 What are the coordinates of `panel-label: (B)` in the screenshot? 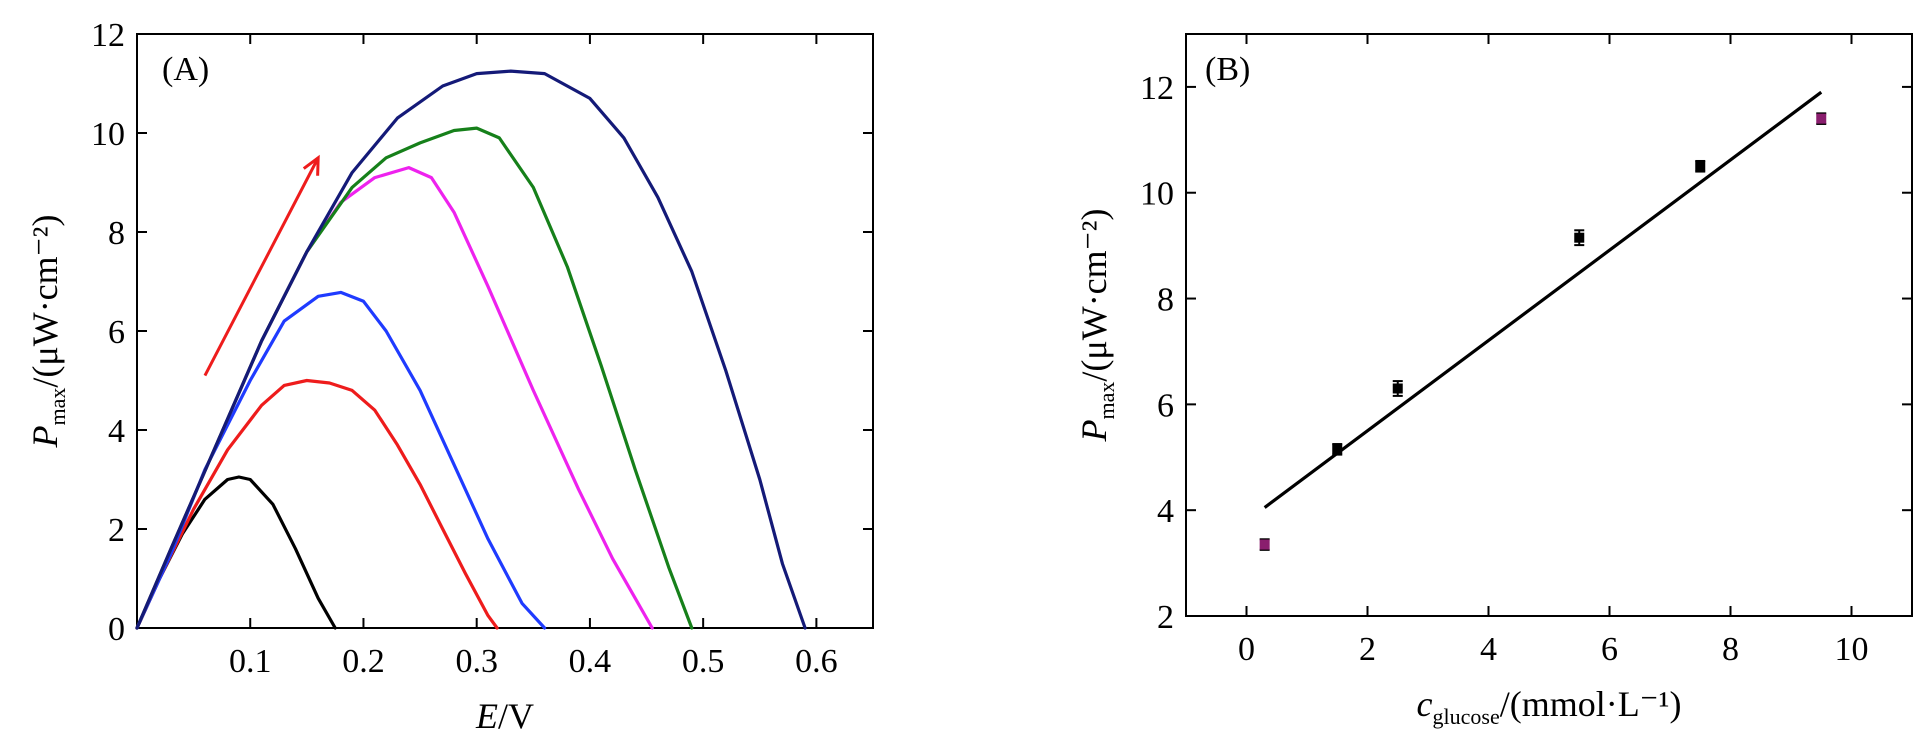 It's located at (1227, 69).